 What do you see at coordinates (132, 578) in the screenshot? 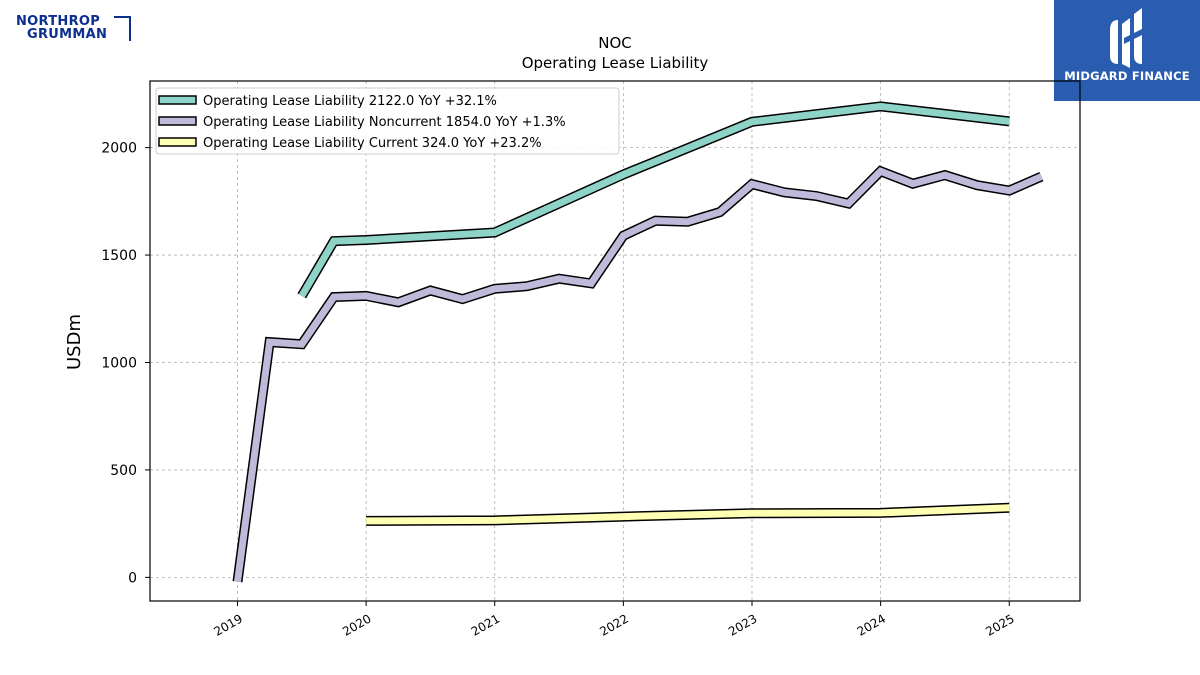
I see `y-tick-label: 0` at bounding box center [132, 578].